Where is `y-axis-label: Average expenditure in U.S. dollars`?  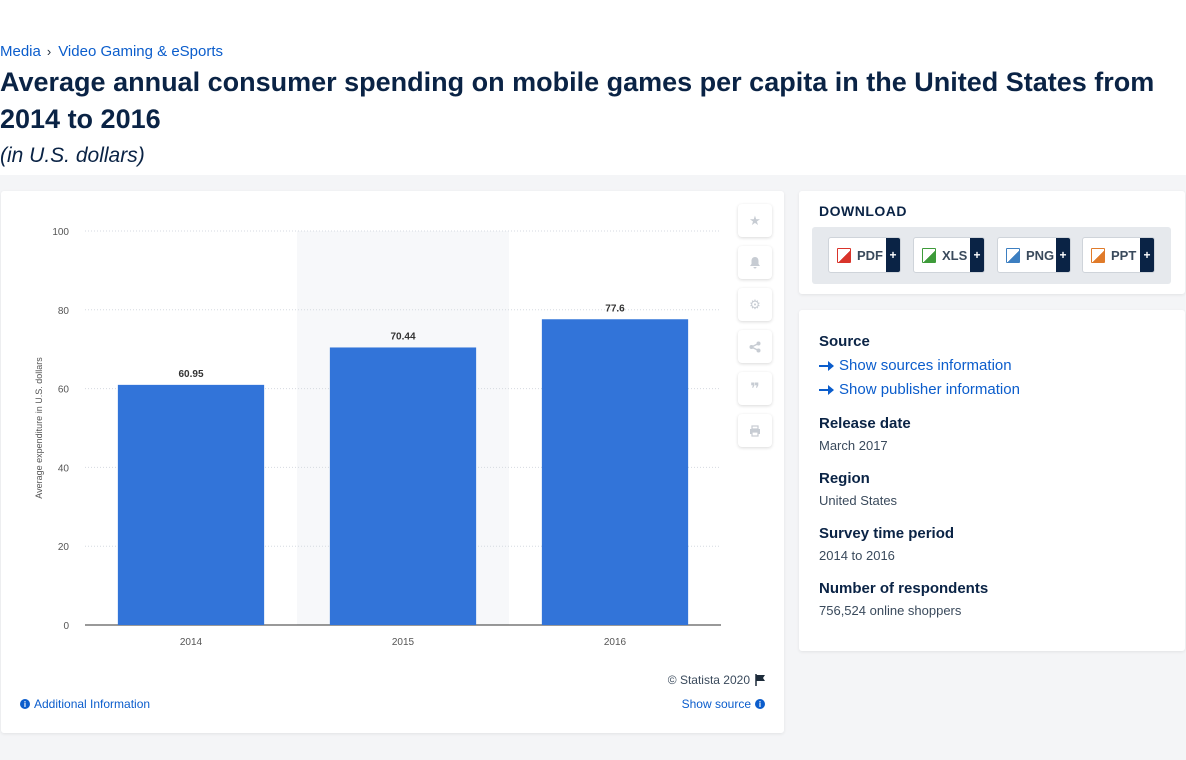
y-axis-label: Average expenditure in U.S. dollars is located at coordinates (39, 428).